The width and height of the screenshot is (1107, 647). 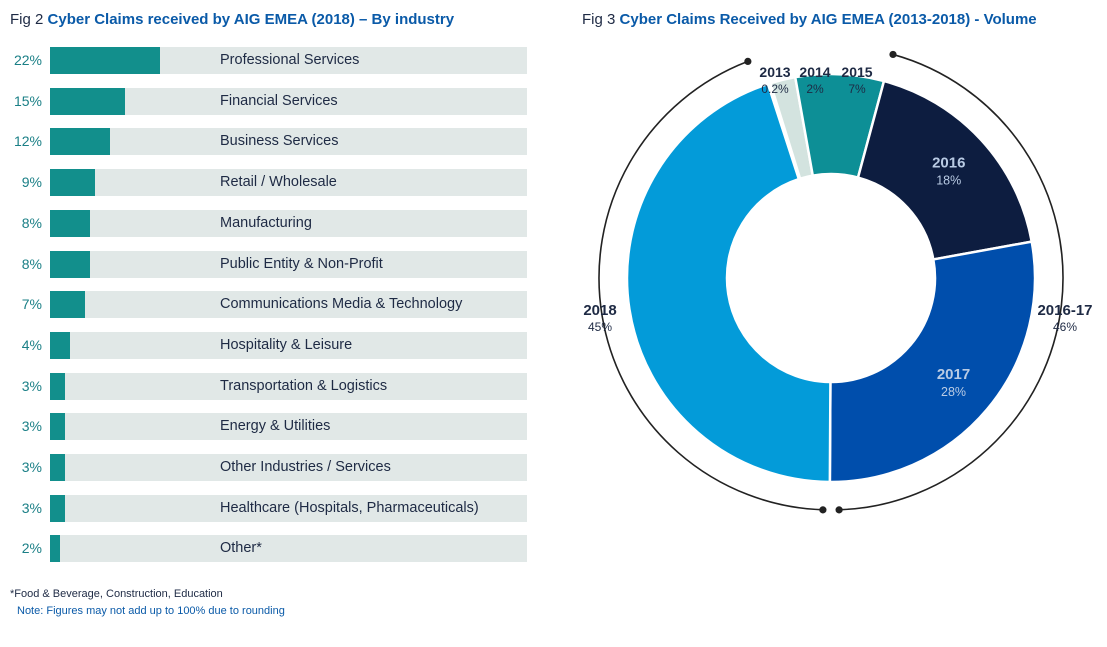 I want to click on bracket-2018, so click(x=710, y=285).